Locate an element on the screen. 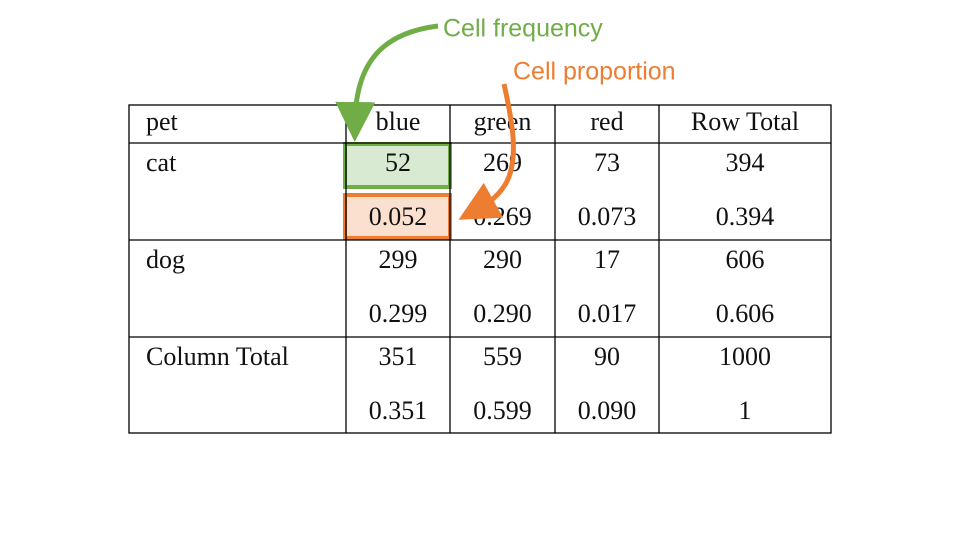  proportion-label: Cell proportion is located at coordinates (594, 72).